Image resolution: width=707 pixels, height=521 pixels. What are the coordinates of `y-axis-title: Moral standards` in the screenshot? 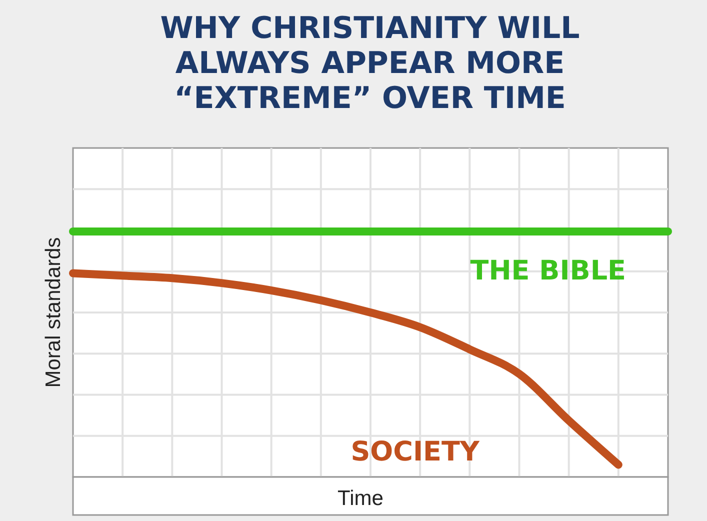 It's located at (53, 312).